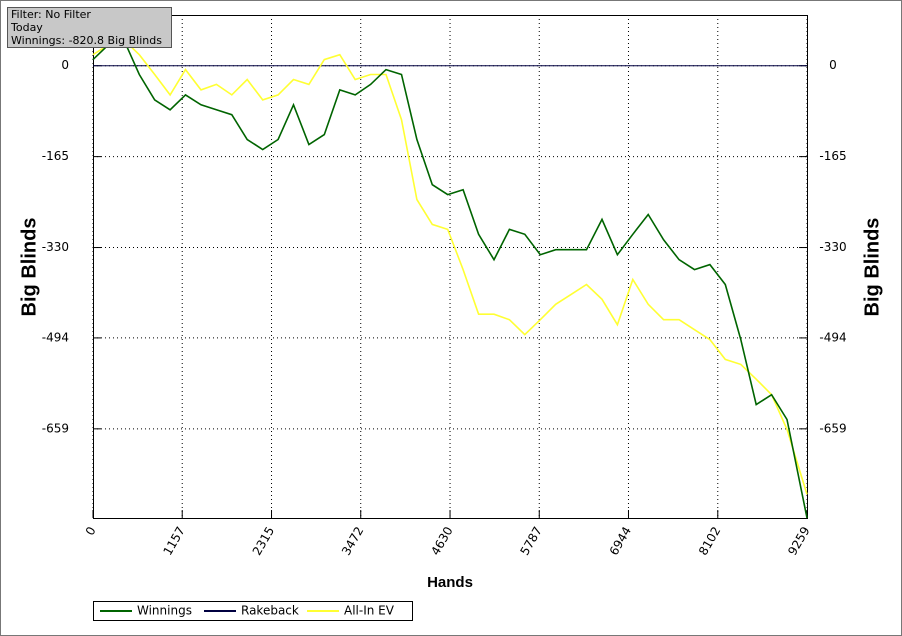  I want to click on info-line: Today, so click(26, 27).